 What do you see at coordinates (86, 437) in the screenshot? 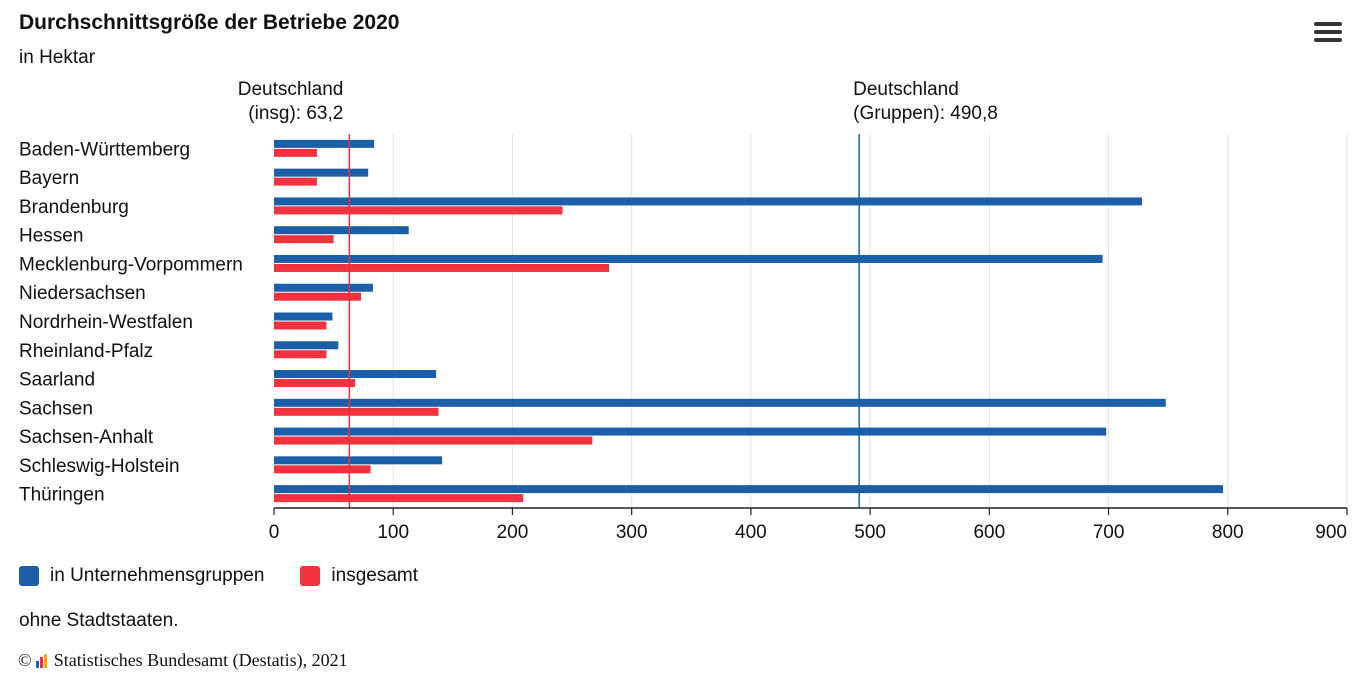
I see `category-label: Sachsen-Anhalt` at bounding box center [86, 437].